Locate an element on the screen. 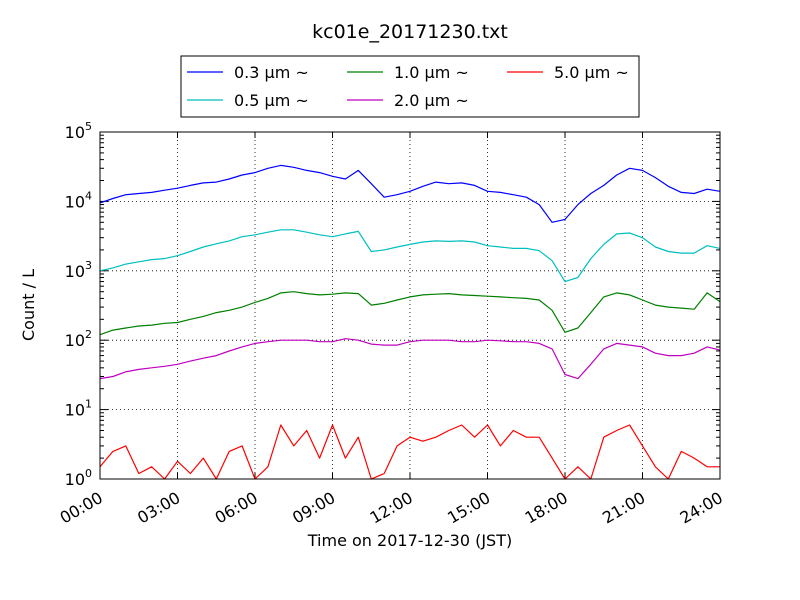  y-tick-exponent: 1 is located at coordinates (88, 404).